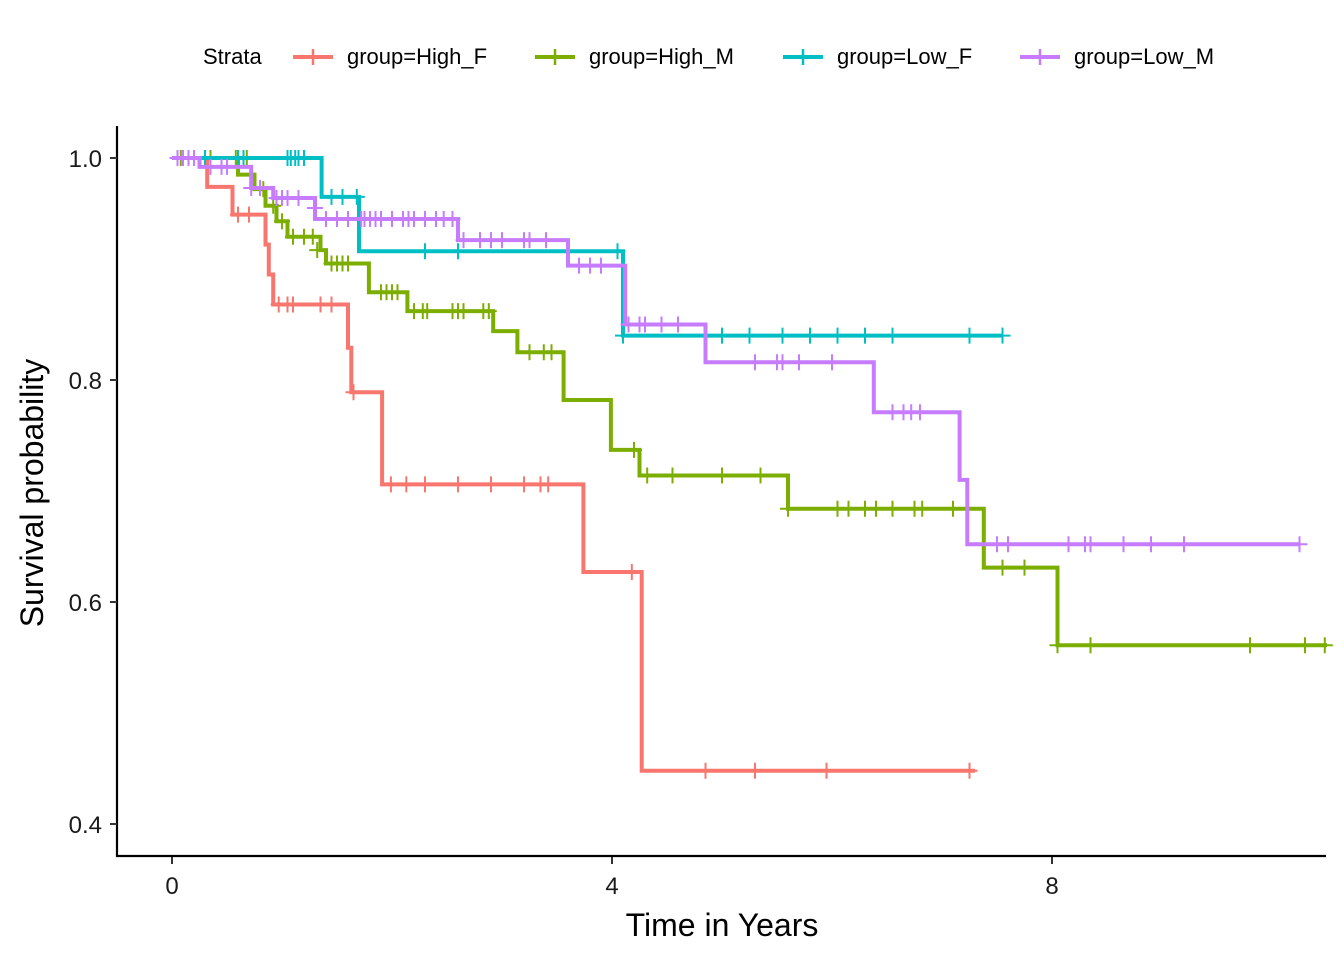  I want to click on y-tick-label: 0.8, so click(85, 381).